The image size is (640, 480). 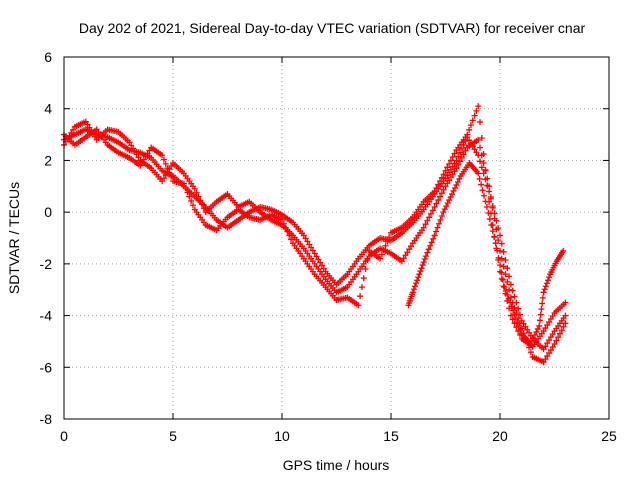 What do you see at coordinates (46, 367) in the screenshot?
I see `y-tick-label: -6` at bounding box center [46, 367].